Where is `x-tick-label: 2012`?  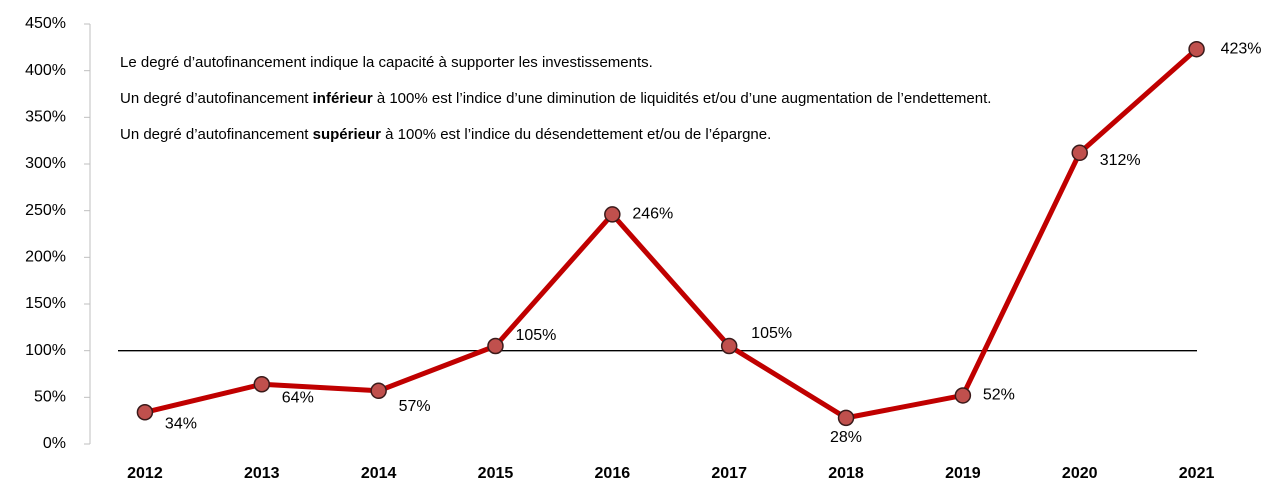 x-tick-label: 2012 is located at coordinates (145, 473).